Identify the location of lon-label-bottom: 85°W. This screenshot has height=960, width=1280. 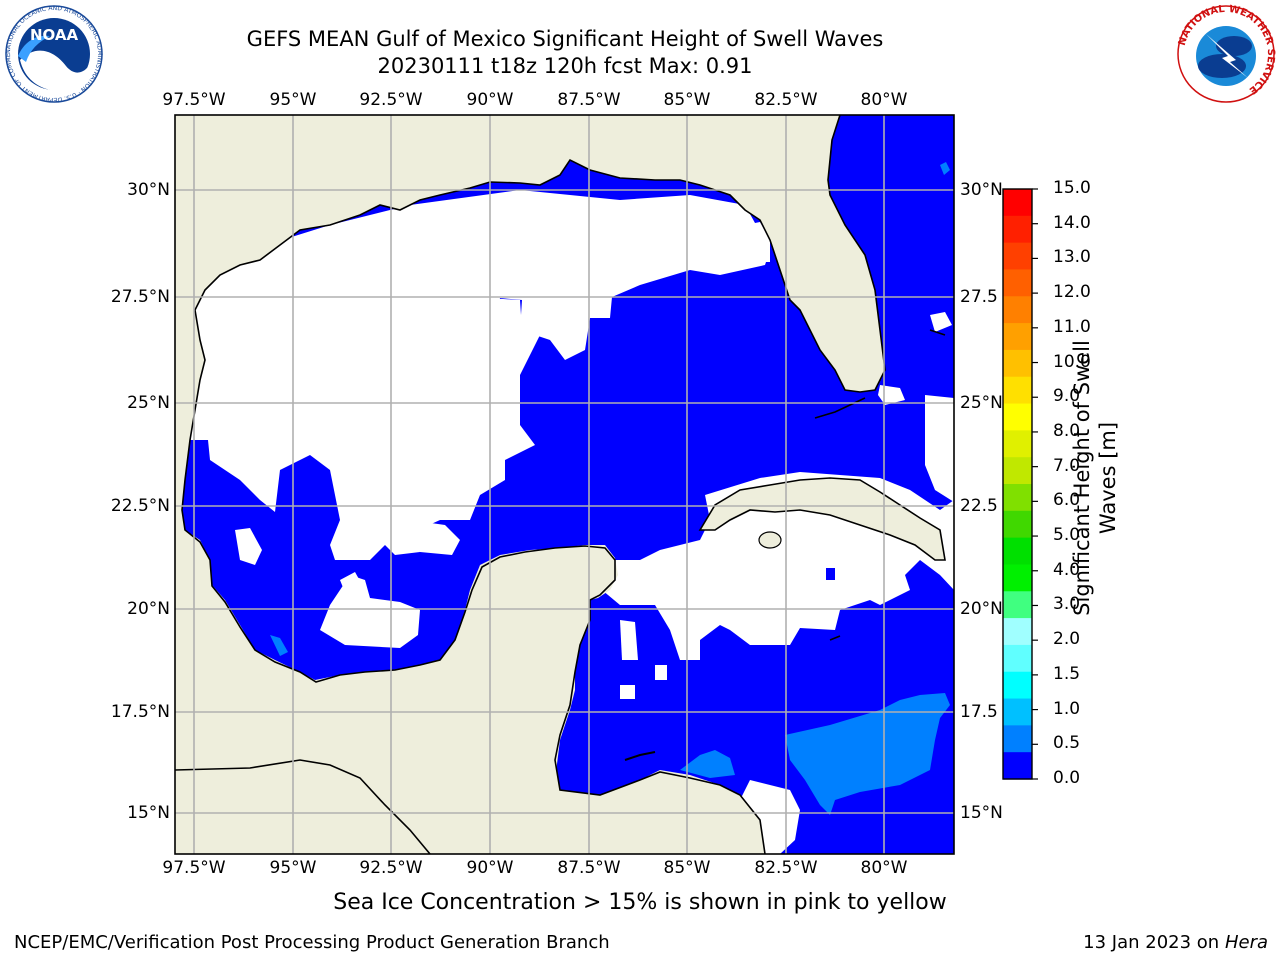
(687, 868).